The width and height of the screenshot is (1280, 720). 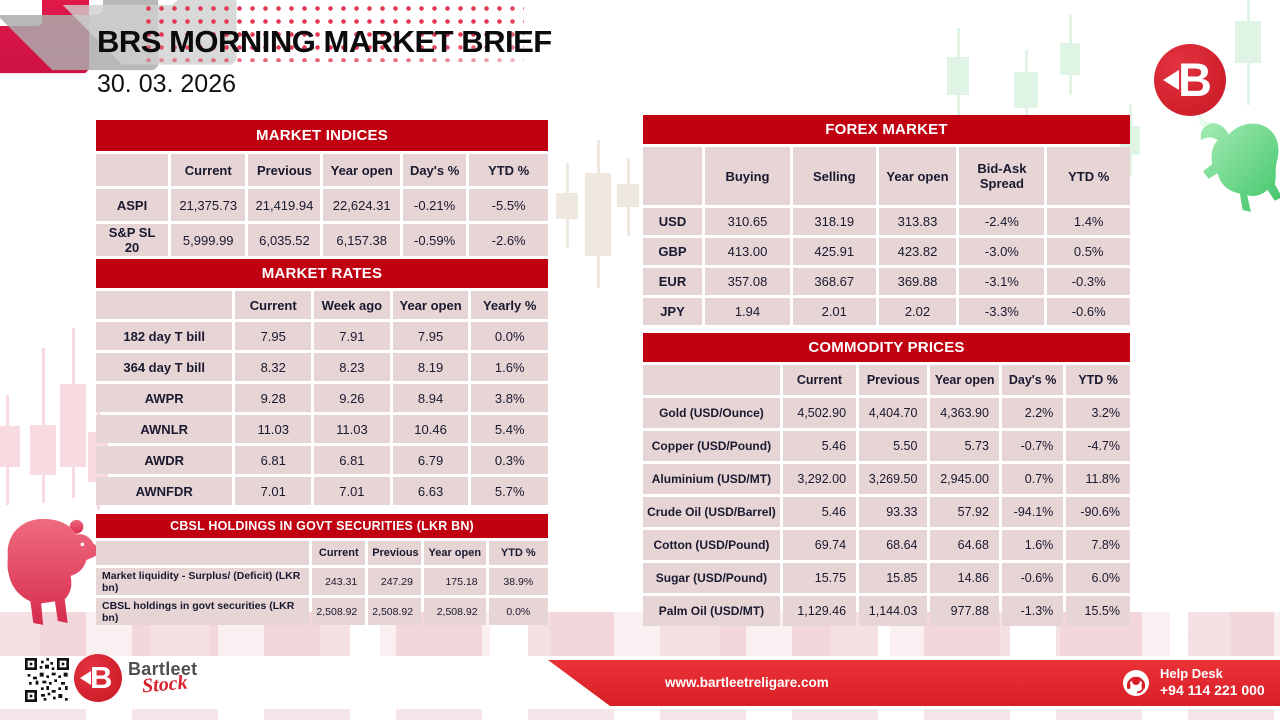 I want to click on table-row: 364 day T bill 8.32 8.23 8.19 1.6%, so click(x=322, y=367).